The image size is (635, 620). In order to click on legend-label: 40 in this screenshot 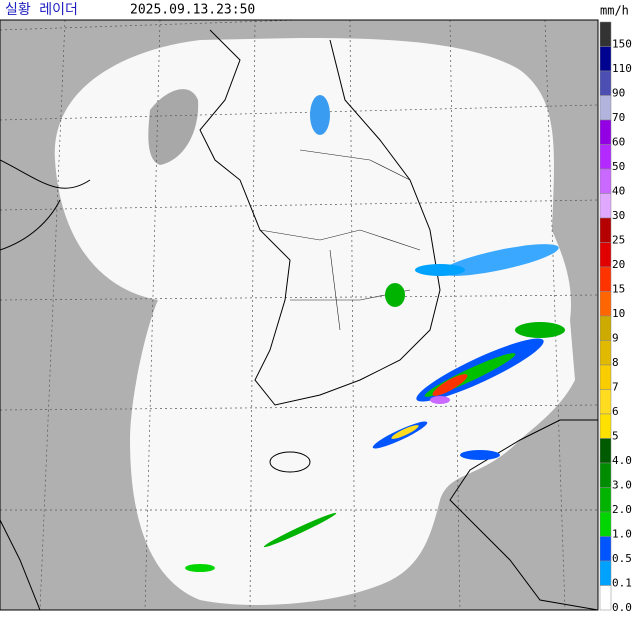, I will do `click(618, 191)`.